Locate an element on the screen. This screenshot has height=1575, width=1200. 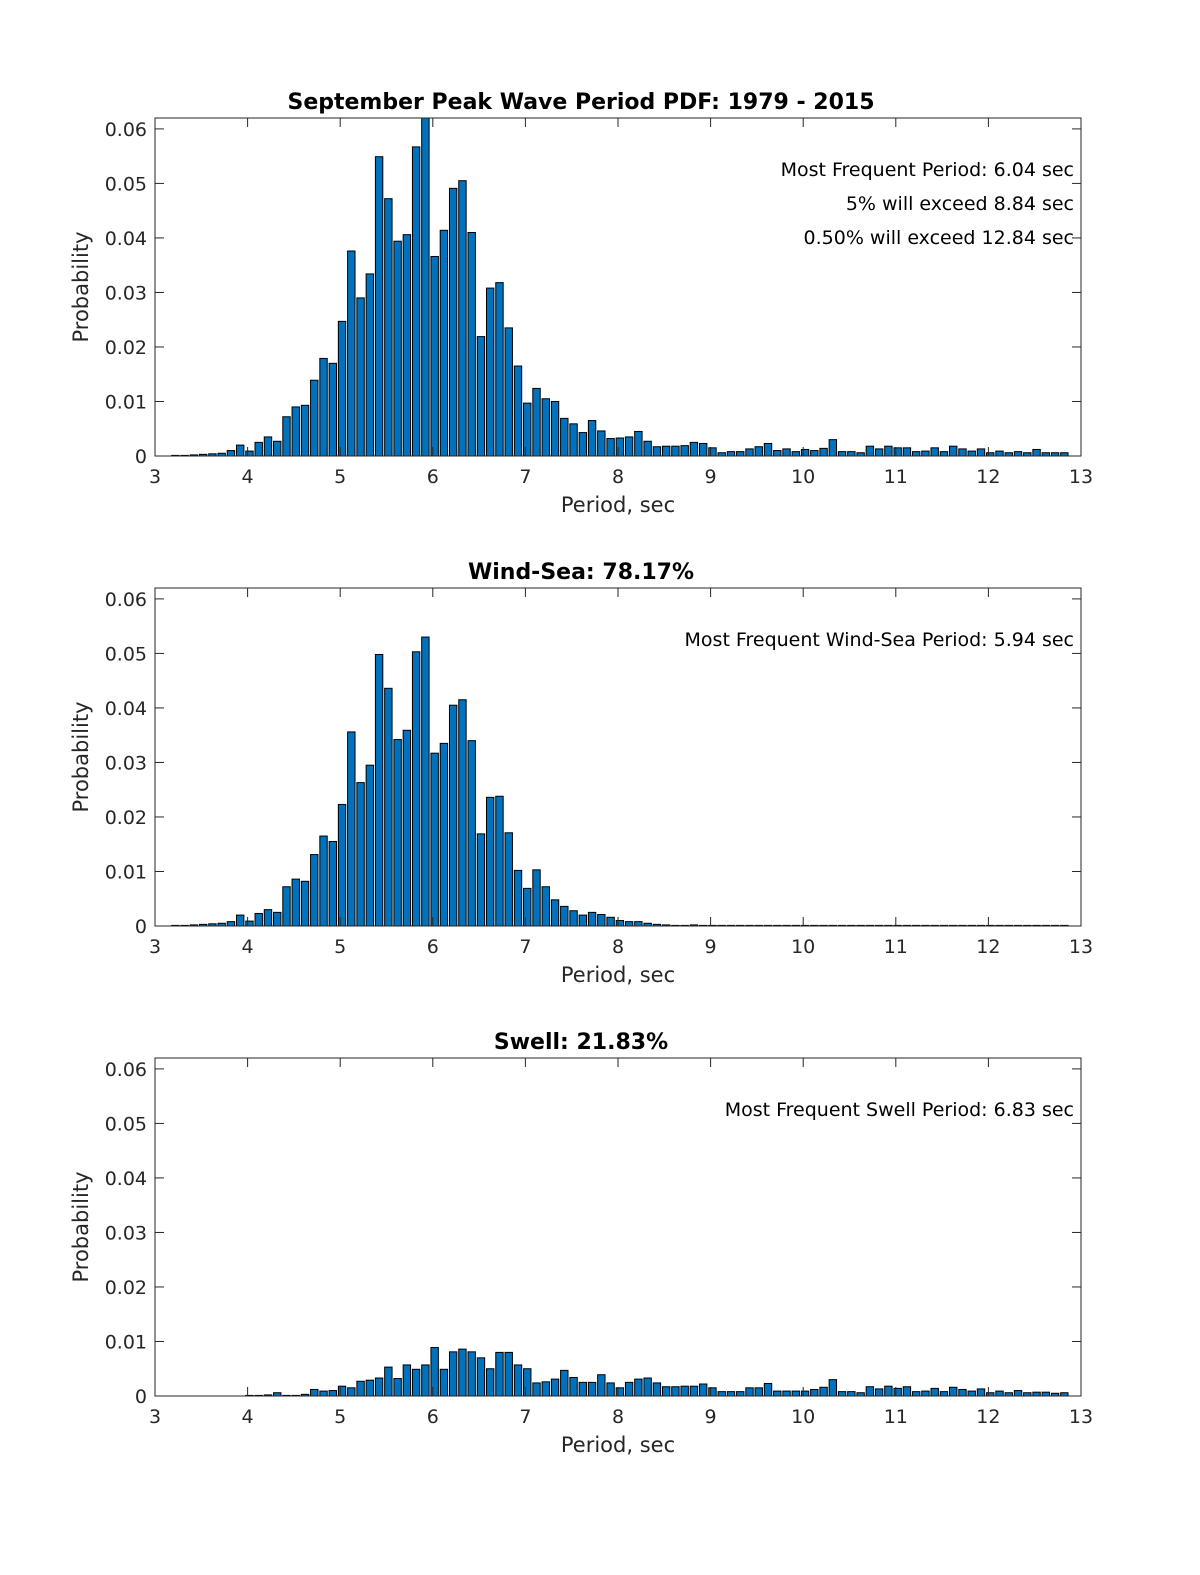
annotation: 5% will exceed 8.84 sec is located at coordinates (960, 204).